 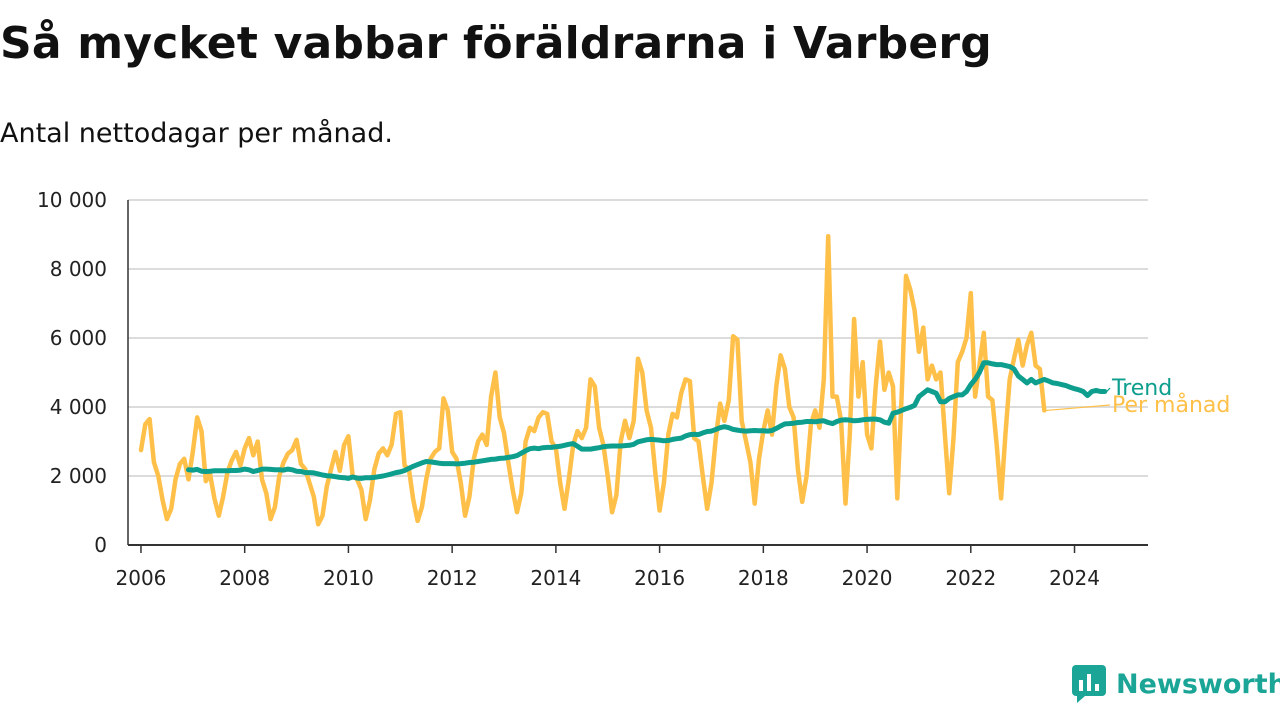 I want to click on y-tick-label: 4 000, so click(x=78, y=407).